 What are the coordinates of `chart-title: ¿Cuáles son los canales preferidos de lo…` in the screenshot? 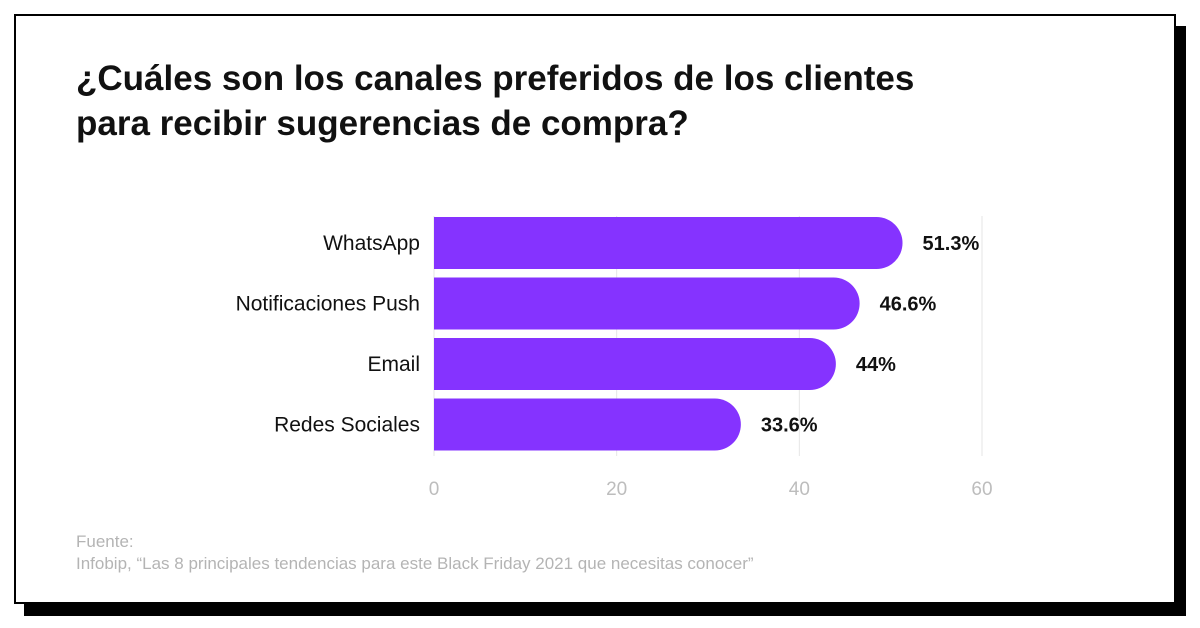 It's located at (576, 101).